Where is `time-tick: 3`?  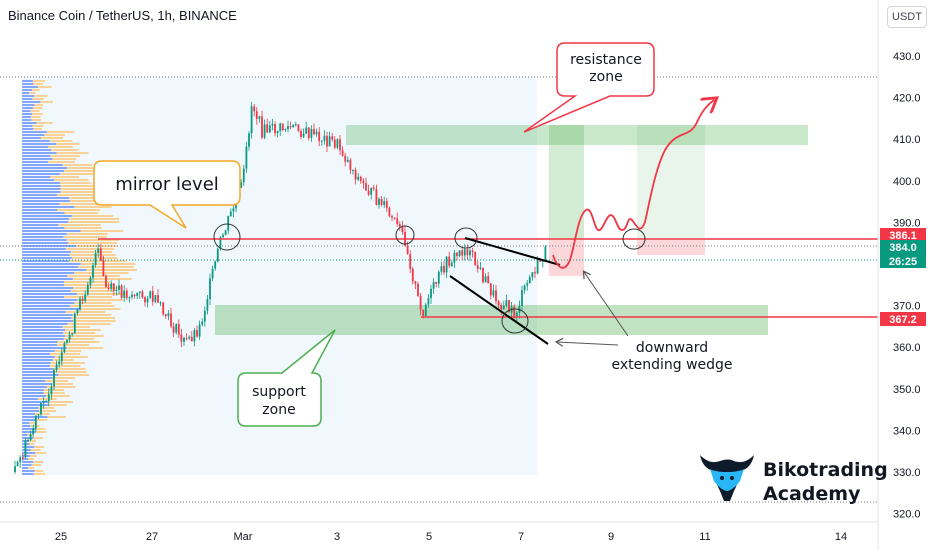 time-tick: 3 is located at coordinates (337, 537).